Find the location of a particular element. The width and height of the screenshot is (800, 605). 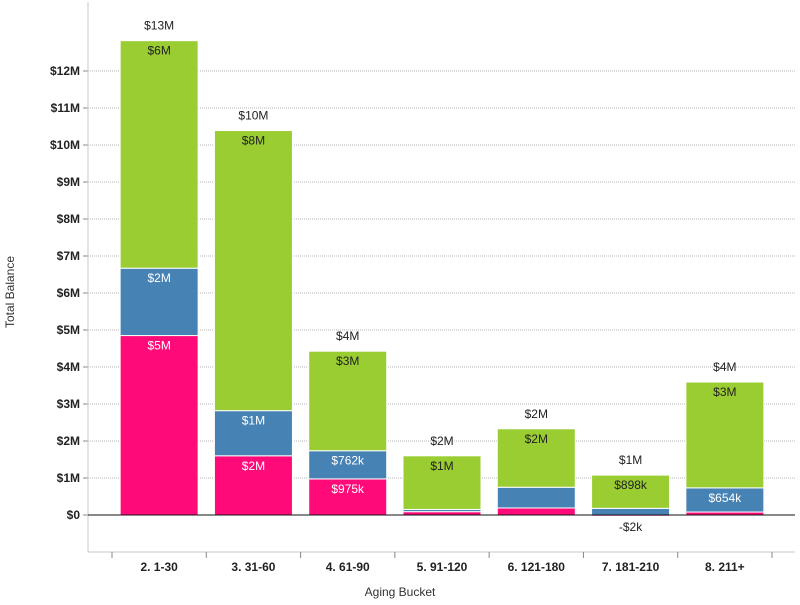

y-tick-label: $10M is located at coordinates (65, 145).